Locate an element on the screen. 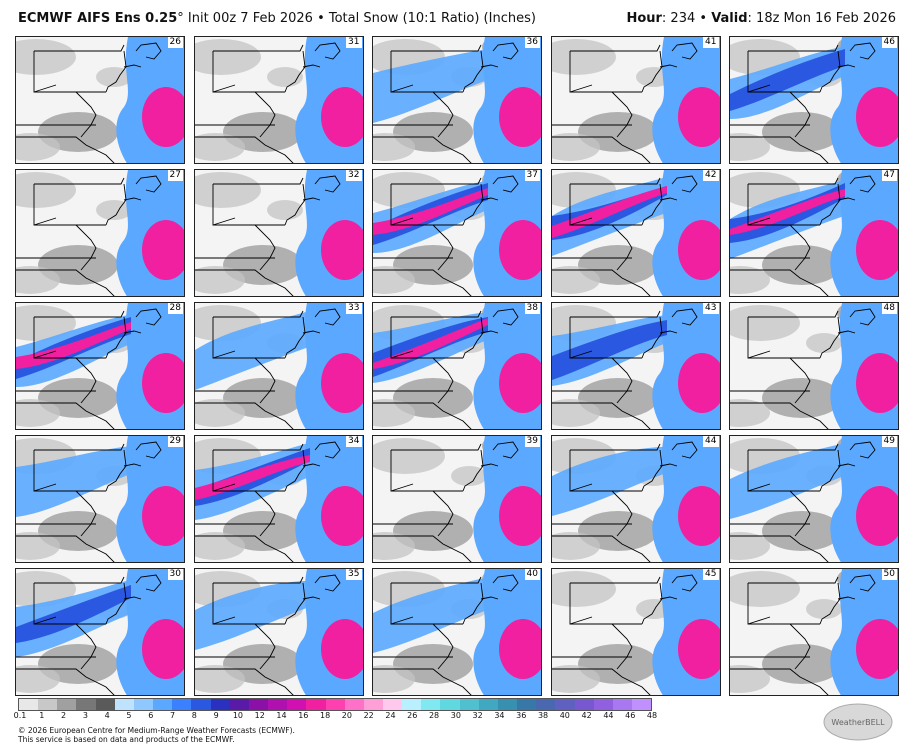 This screenshot has height=750, width=913. legend-colorbar is located at coordinates (335, 704).